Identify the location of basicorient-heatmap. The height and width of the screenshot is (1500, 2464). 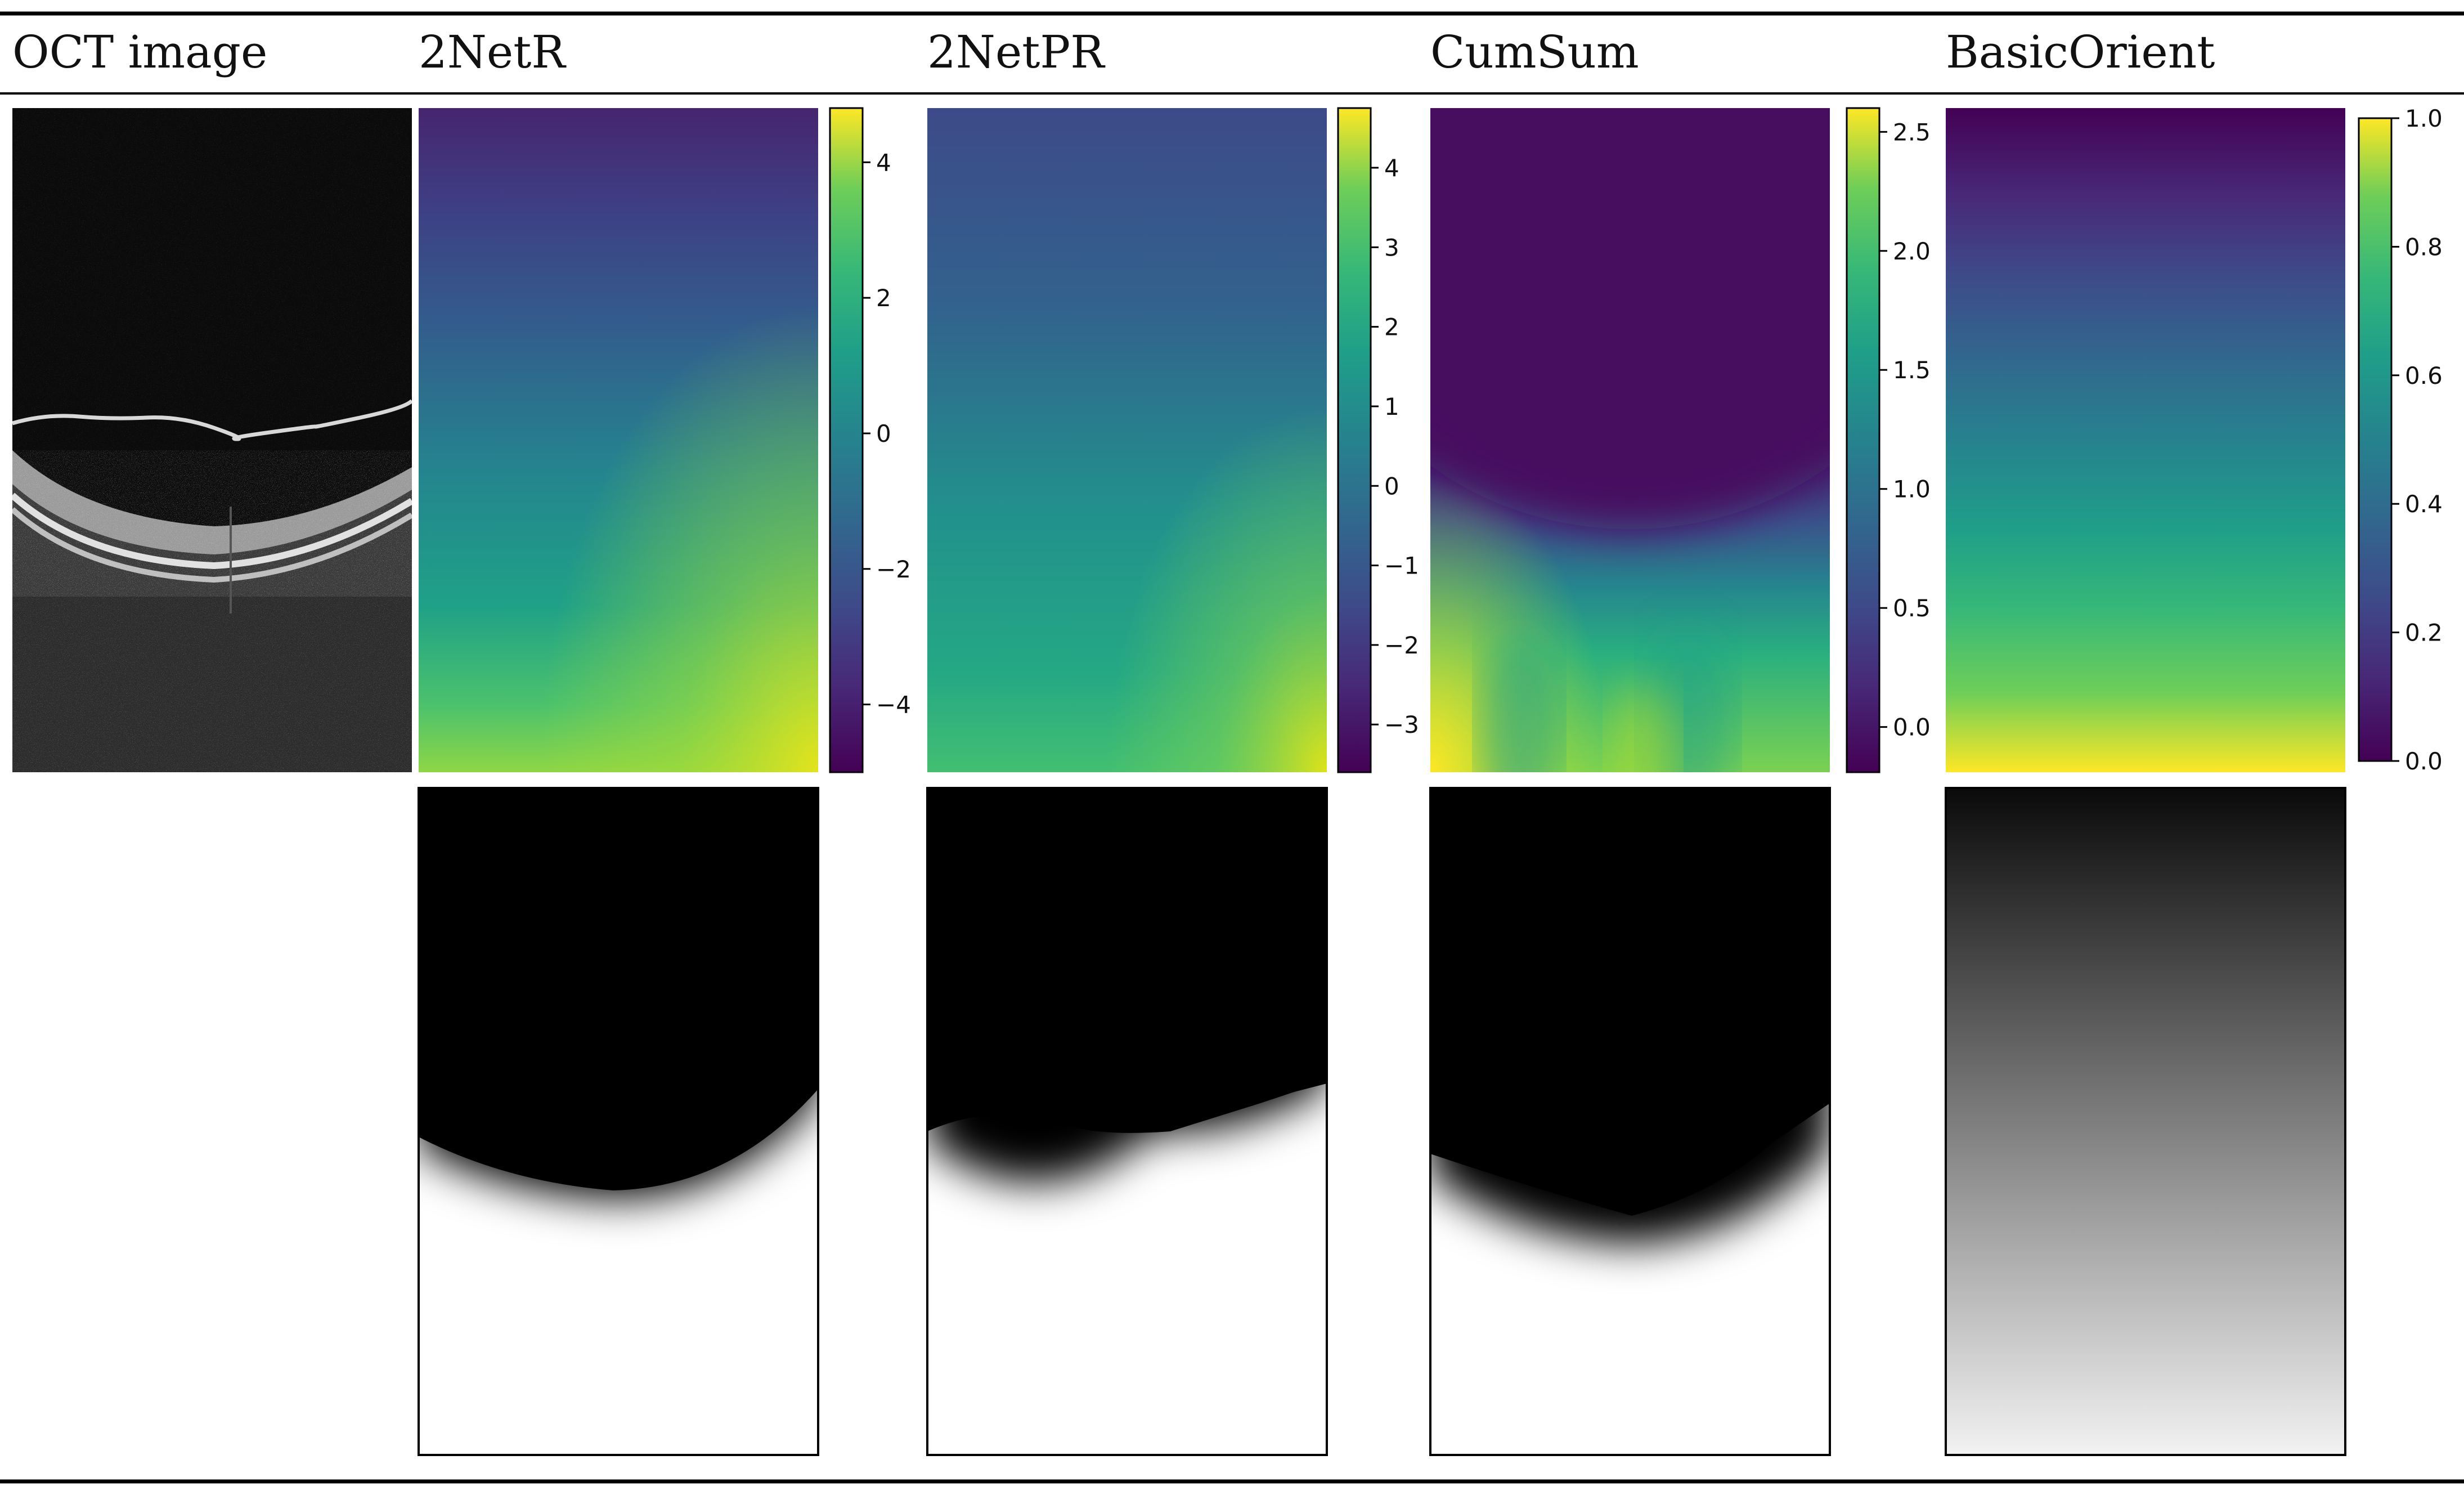
(2145, 440).